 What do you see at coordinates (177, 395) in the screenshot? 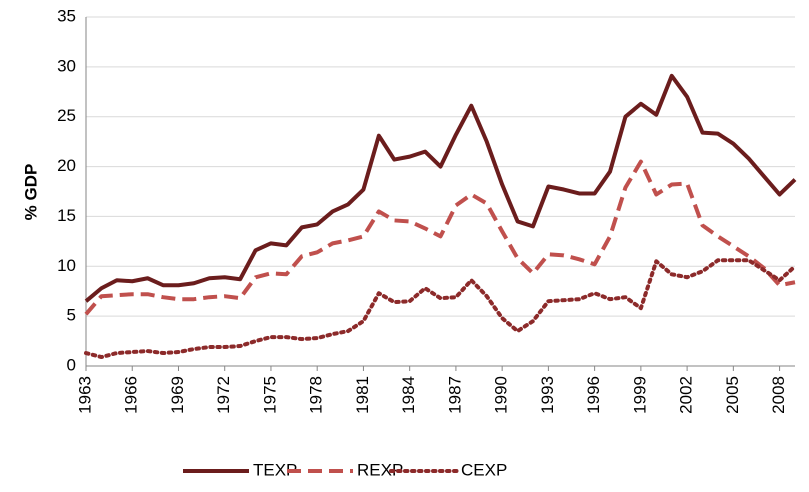
I see `x-tick-label: 1969` at bounding box center [177, 395].